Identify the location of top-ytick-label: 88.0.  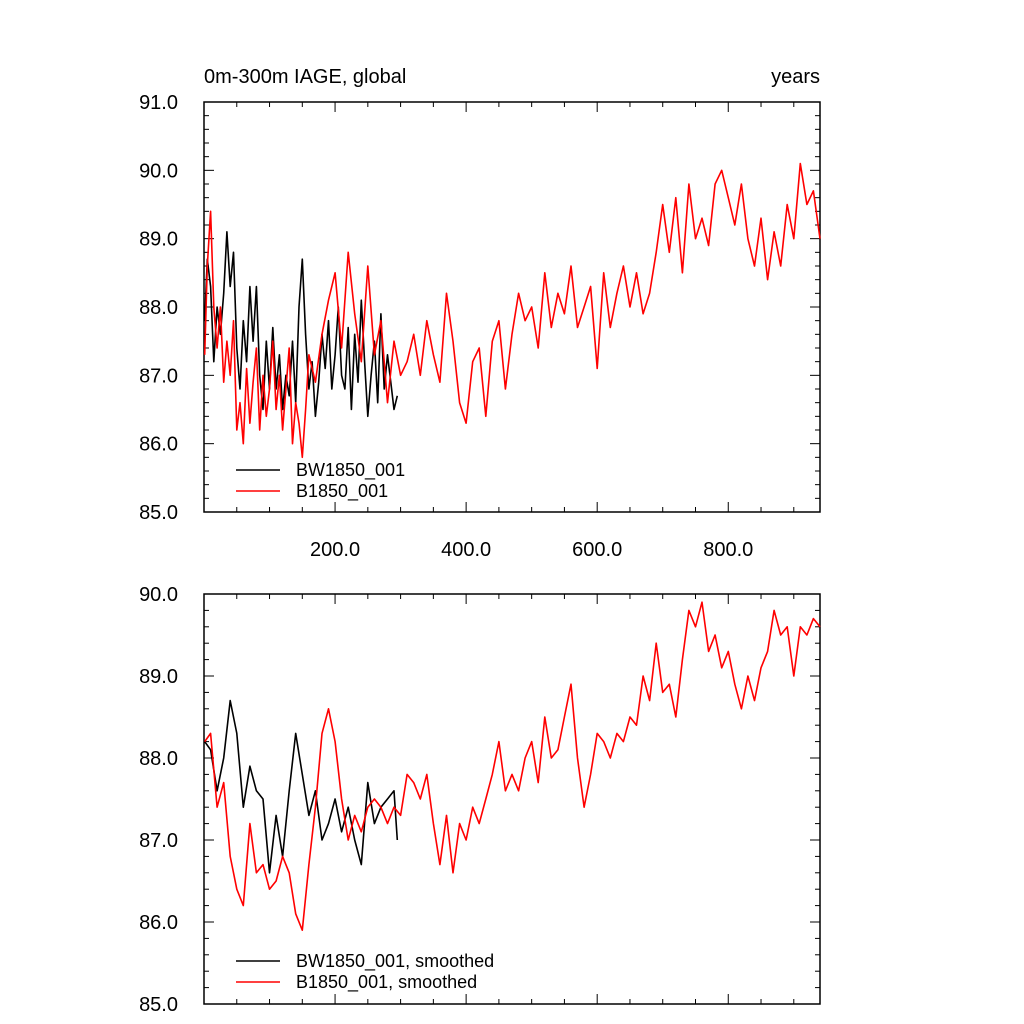
(158, 308).